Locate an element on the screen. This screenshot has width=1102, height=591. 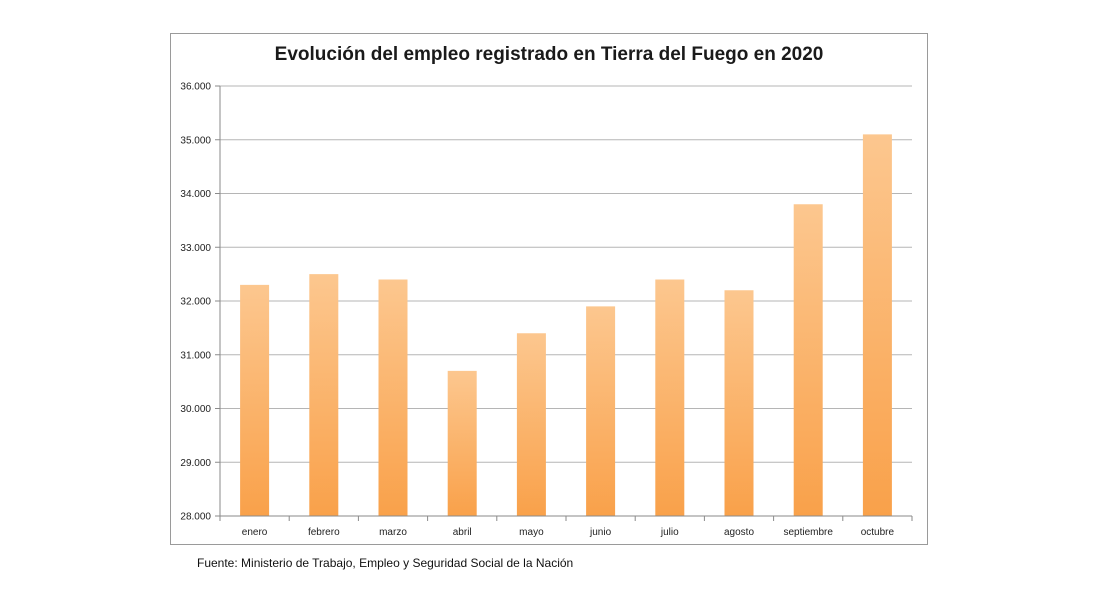
bar-enero is located at coordinates (255, 400).